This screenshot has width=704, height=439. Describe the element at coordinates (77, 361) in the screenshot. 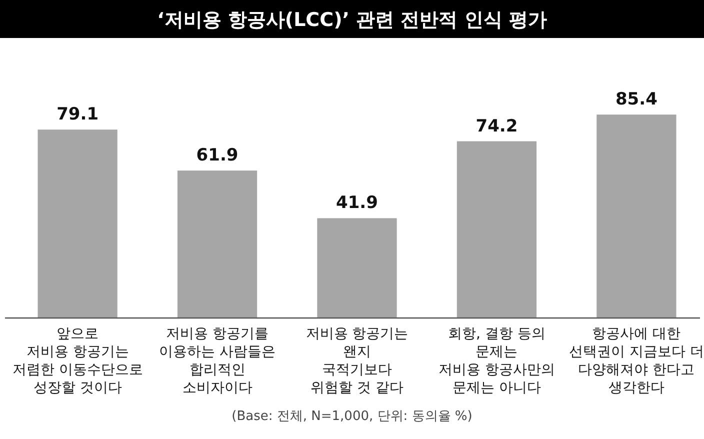

I see `x-tick-label: 앞으로 저비용 항공기는 저렴한 이동수단으로 성장할 것이다` at that location.